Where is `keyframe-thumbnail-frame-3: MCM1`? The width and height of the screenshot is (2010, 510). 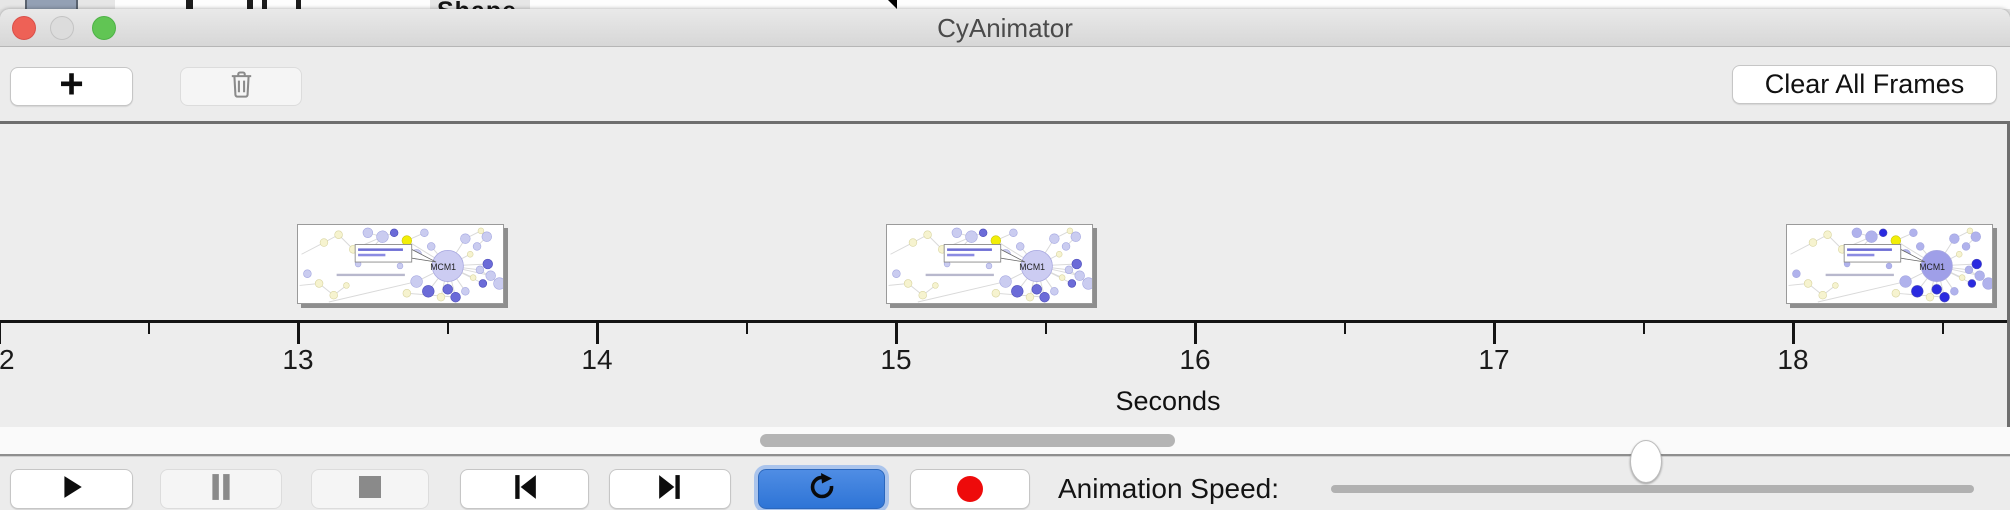 keyframe-thumbnail-frame-3: MCM1 is located at coordinates (1889, 264).